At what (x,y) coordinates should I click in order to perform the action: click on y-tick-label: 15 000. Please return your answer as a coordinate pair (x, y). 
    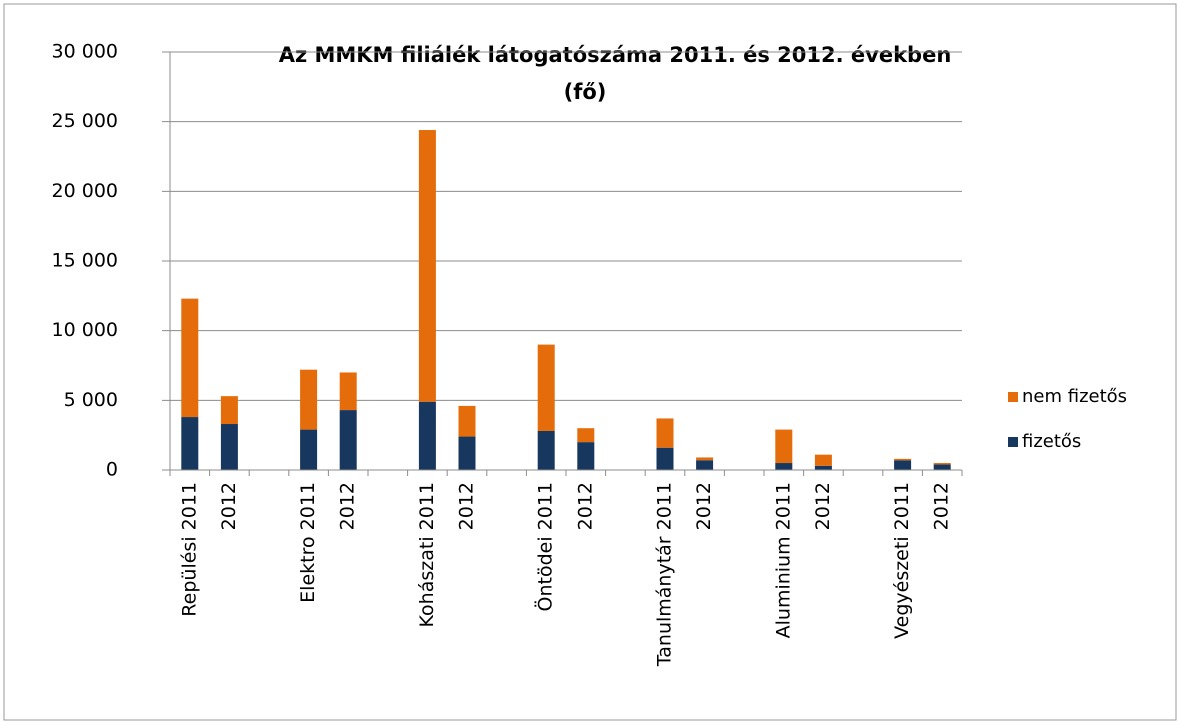
    Looking at the image, I should click on (85, 261).